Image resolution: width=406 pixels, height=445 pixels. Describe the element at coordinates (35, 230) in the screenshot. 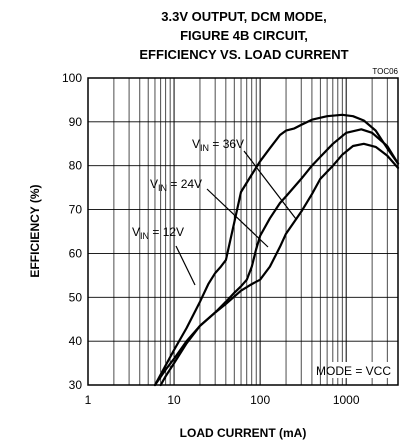

I see `y-axis-label: EFFICIENCY (%)` at that location.